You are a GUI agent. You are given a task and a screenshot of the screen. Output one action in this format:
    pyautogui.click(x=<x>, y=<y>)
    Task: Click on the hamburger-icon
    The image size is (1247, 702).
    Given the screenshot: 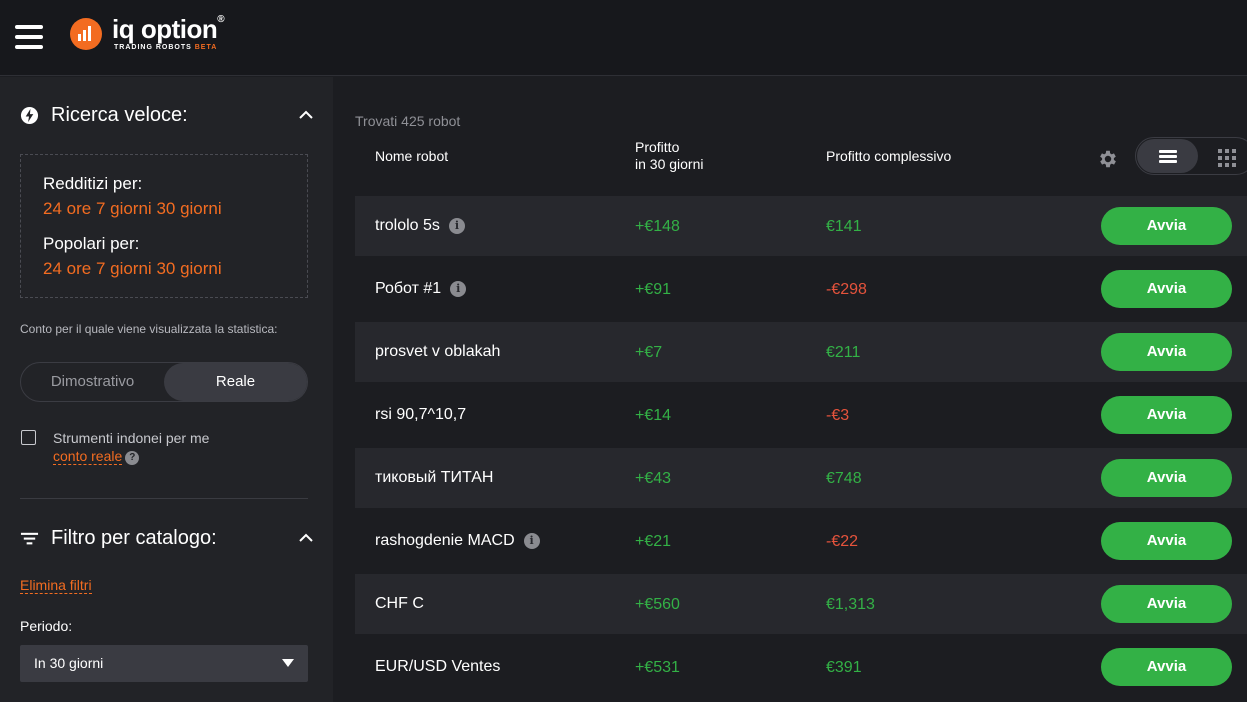 What is the action you would take?
    pyautogui.click(x=29, y=37)
    